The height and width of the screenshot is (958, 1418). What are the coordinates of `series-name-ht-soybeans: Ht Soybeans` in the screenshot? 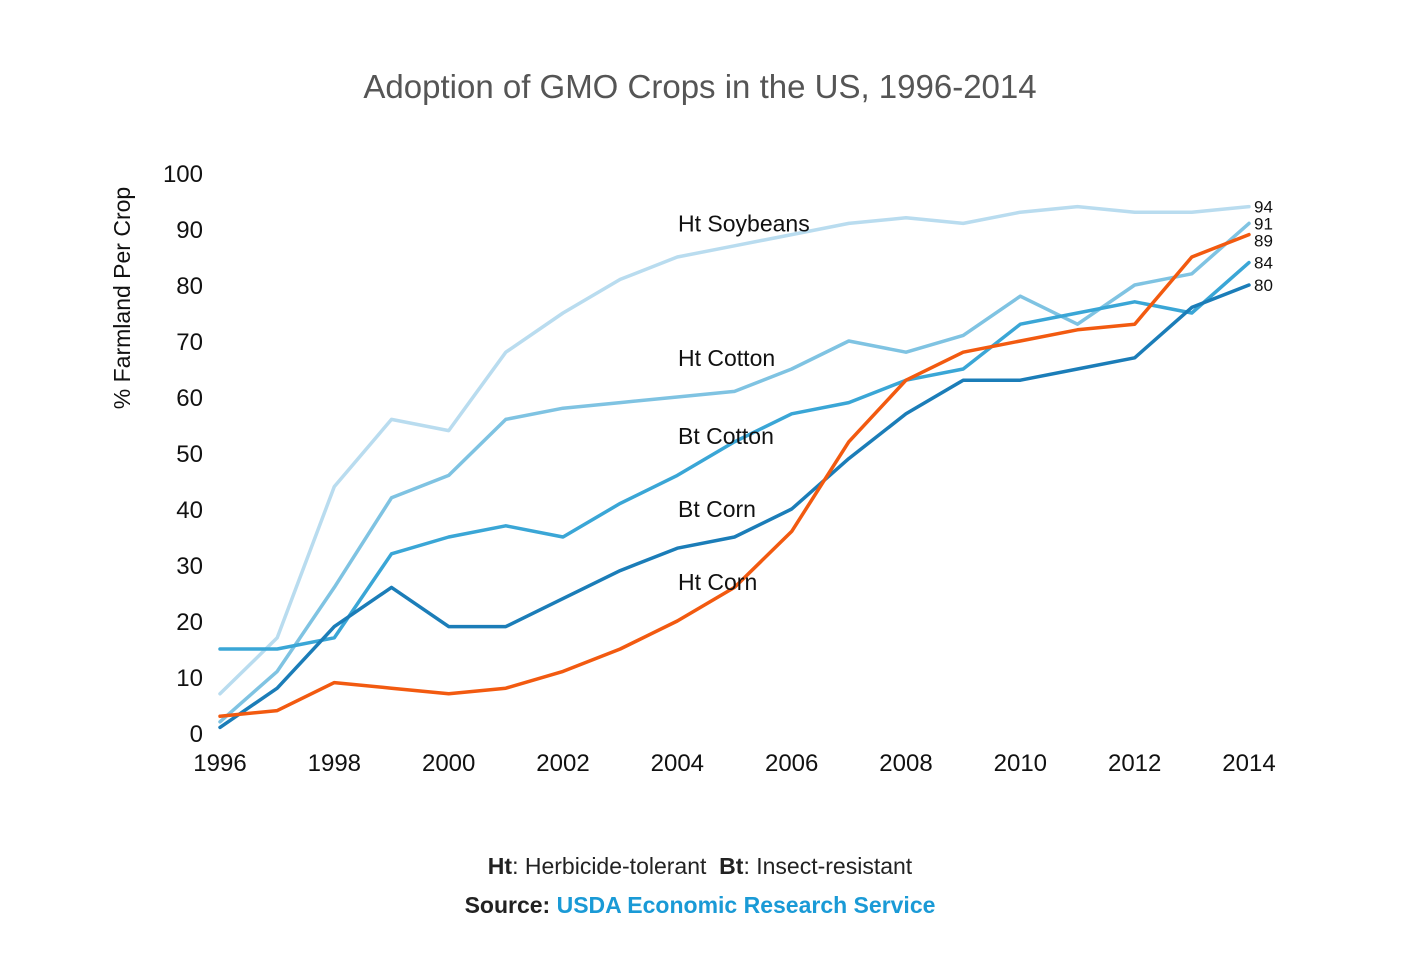 It's located at (744, 223).